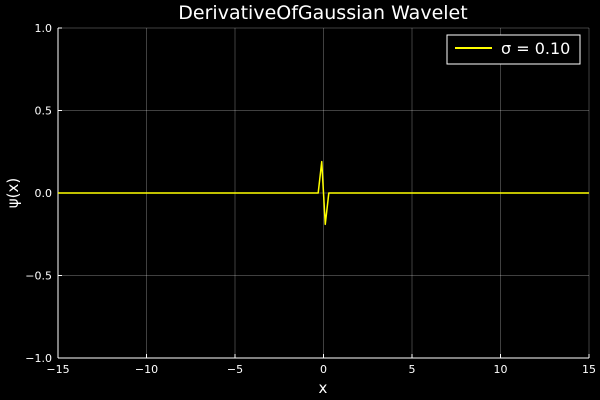 This screenshot has height=400, width=600. I want to click on x-tick-label: 5, so click(412, 369).